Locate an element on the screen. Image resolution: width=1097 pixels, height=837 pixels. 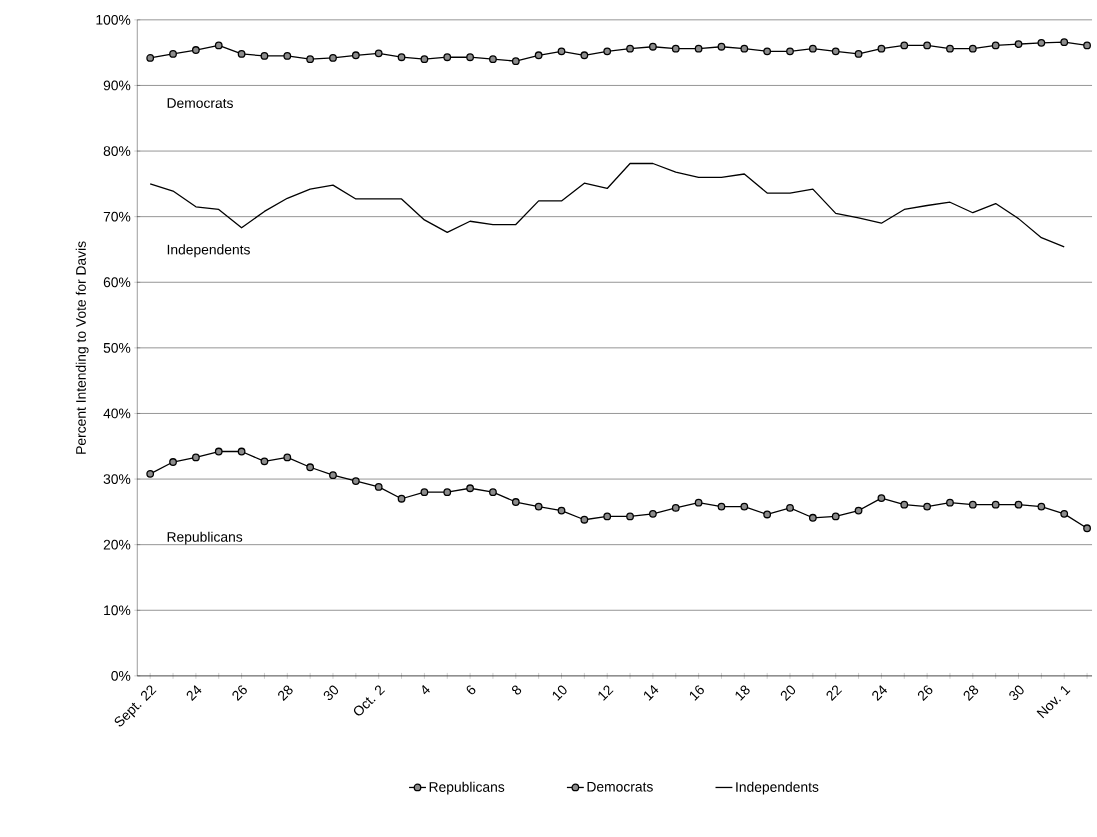
y-tick-label: 20% is located at coordinates (117, 544).